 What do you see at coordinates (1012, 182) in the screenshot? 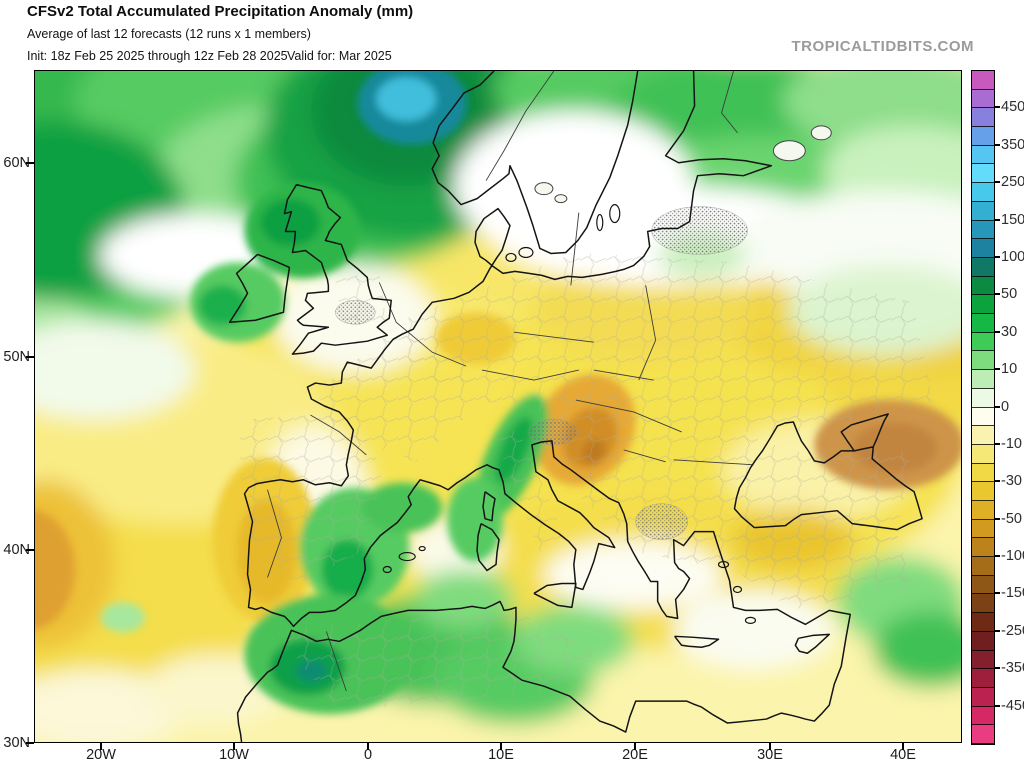
I see `colorbar-value-label: 250` at bounding box center [1012, 182].